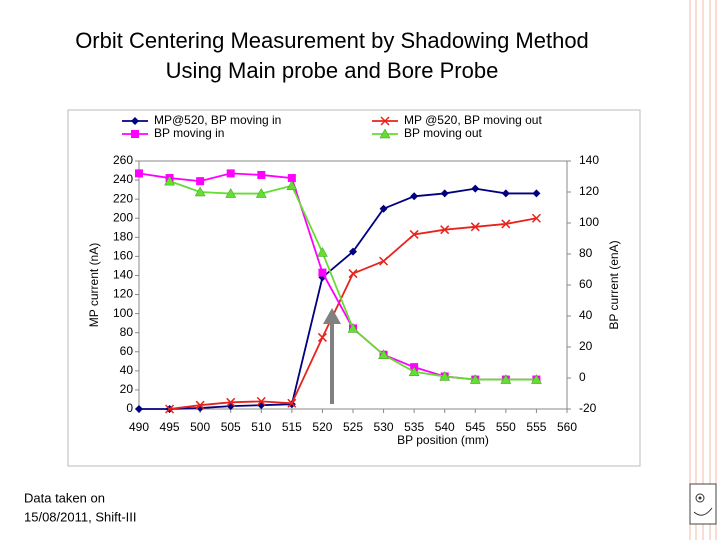  Describe the element at coordinates (586, 253) in the screenshot. I see `y2-tick-label: 80` at that location.